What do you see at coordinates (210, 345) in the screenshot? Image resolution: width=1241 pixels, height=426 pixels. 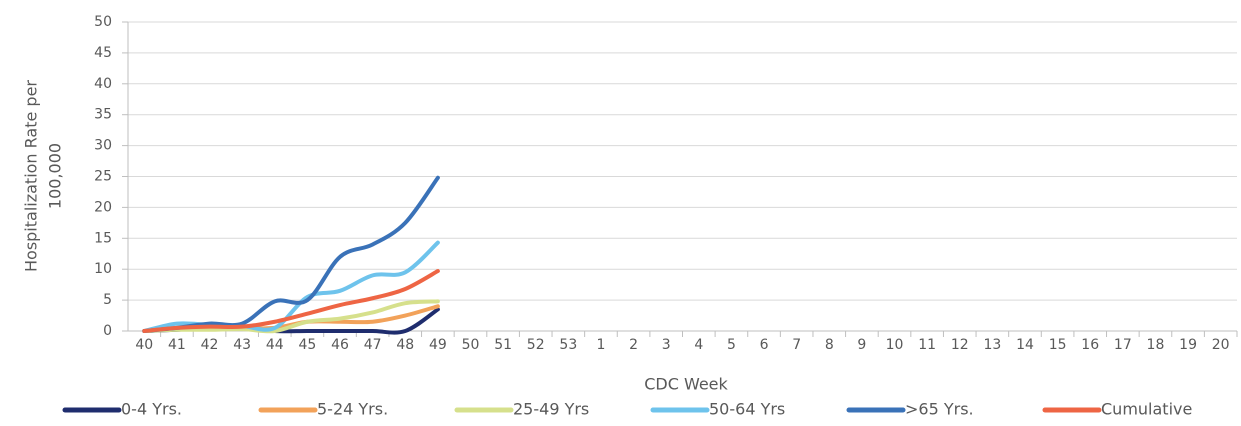 I see `x-tick-label: 42` at bounding box center [210, 345].